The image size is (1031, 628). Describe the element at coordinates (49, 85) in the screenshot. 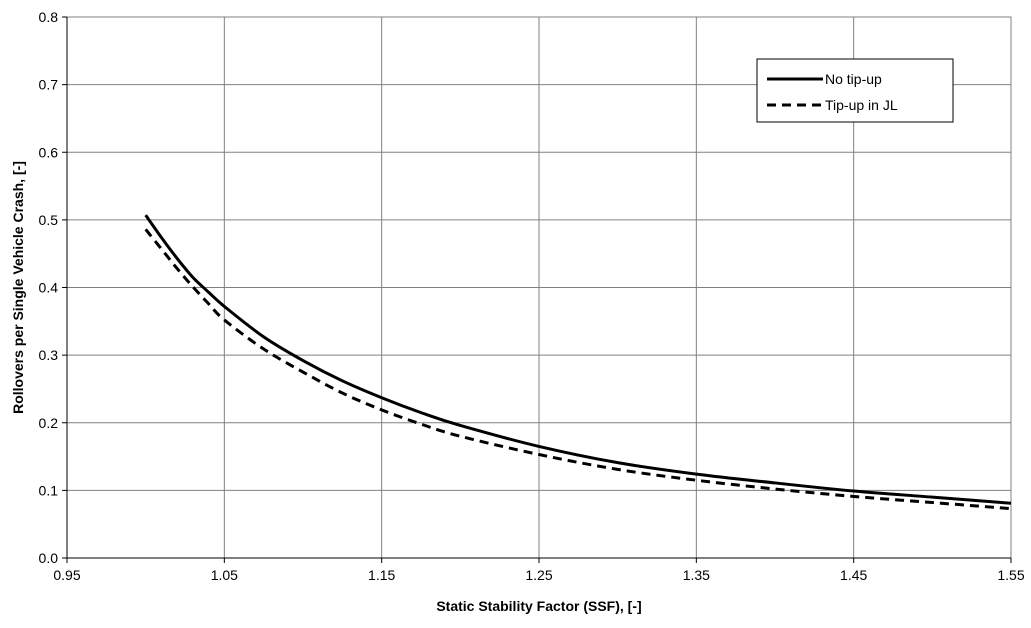

I see `y-tick-label: 0.7` at that location.